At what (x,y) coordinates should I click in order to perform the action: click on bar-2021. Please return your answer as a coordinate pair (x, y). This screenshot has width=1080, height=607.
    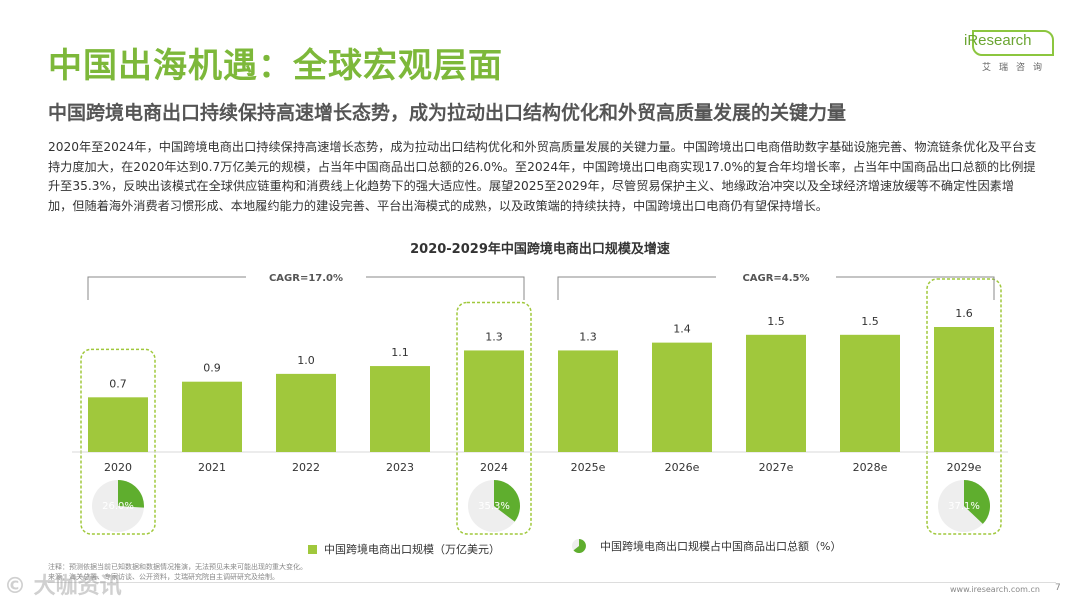
    Looking at the image, I should click on (212, 416).